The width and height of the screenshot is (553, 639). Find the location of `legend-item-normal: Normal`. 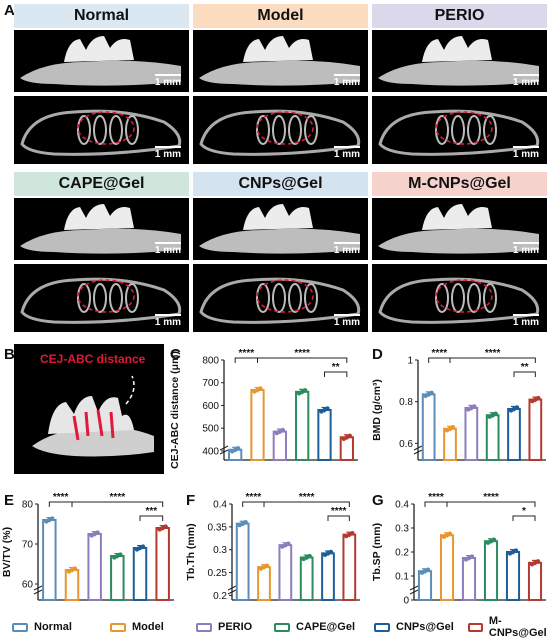

legend-item-normal: Normal is located at coordinates (42, 627).